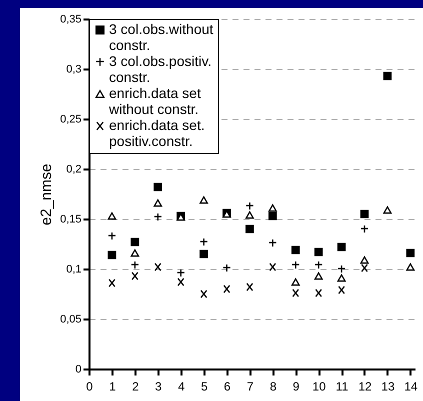 The height and width of the screenshot is (401, 423). Describe the element at coordinates (74, 170) in the screenshot. I see `y-tick-label: 0,2` at that location.